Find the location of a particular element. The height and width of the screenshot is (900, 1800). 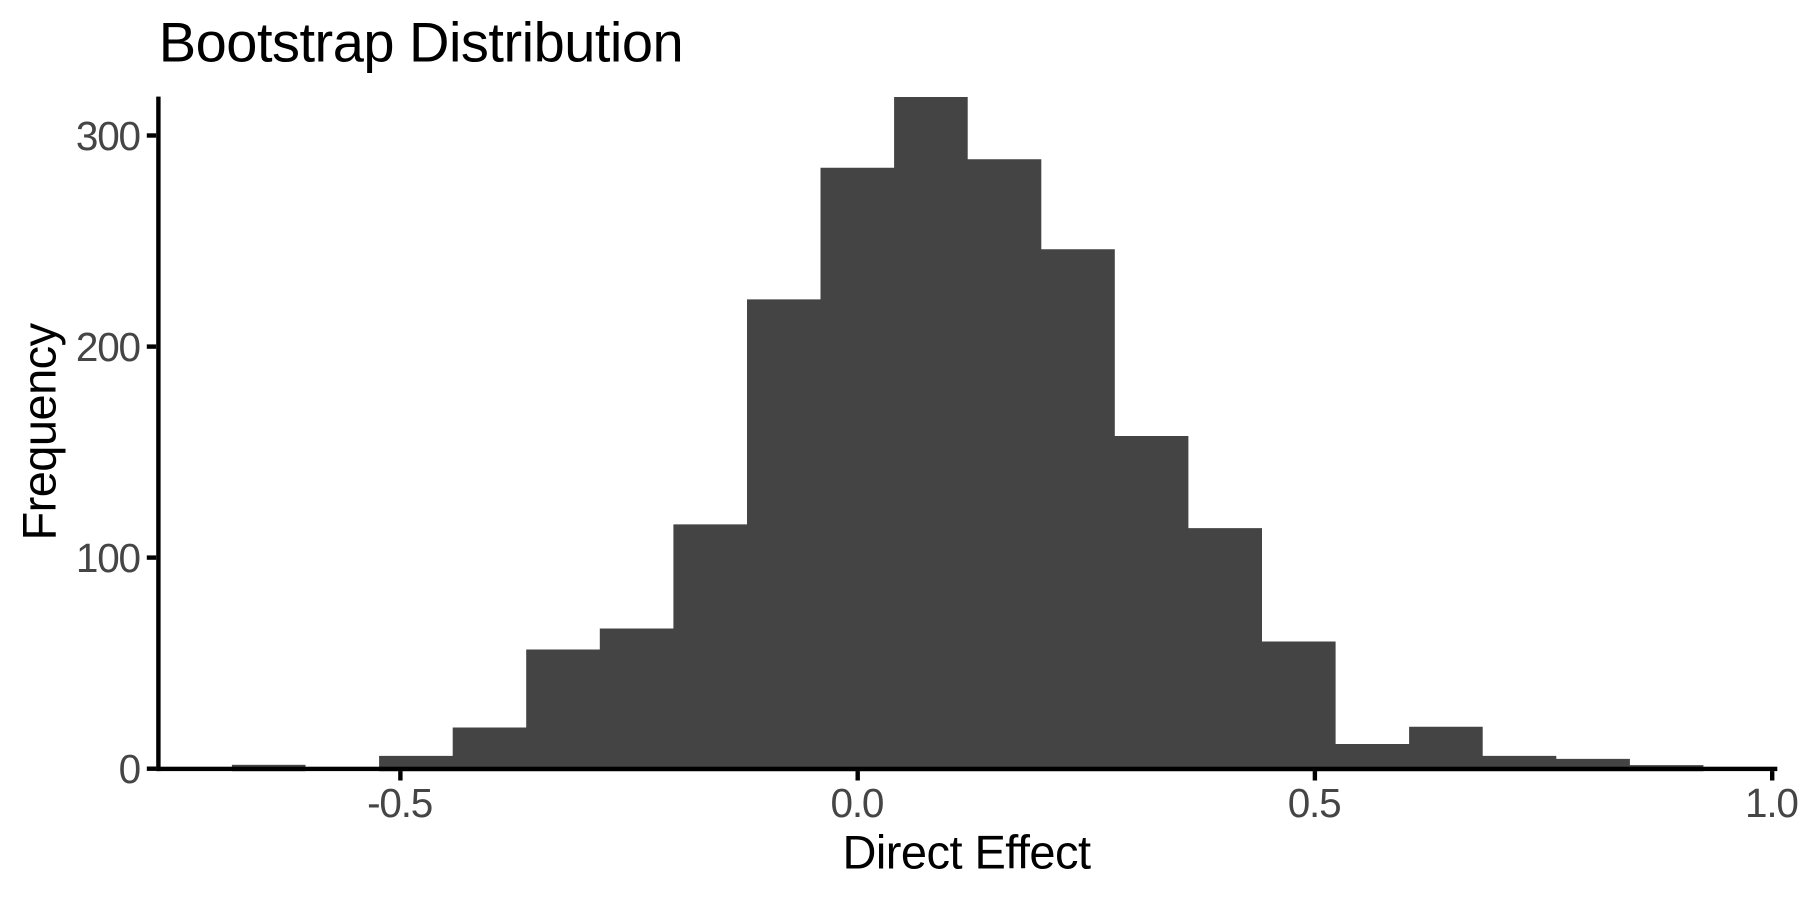

svg-text: -0.5 is located at coordinates (399, 803).